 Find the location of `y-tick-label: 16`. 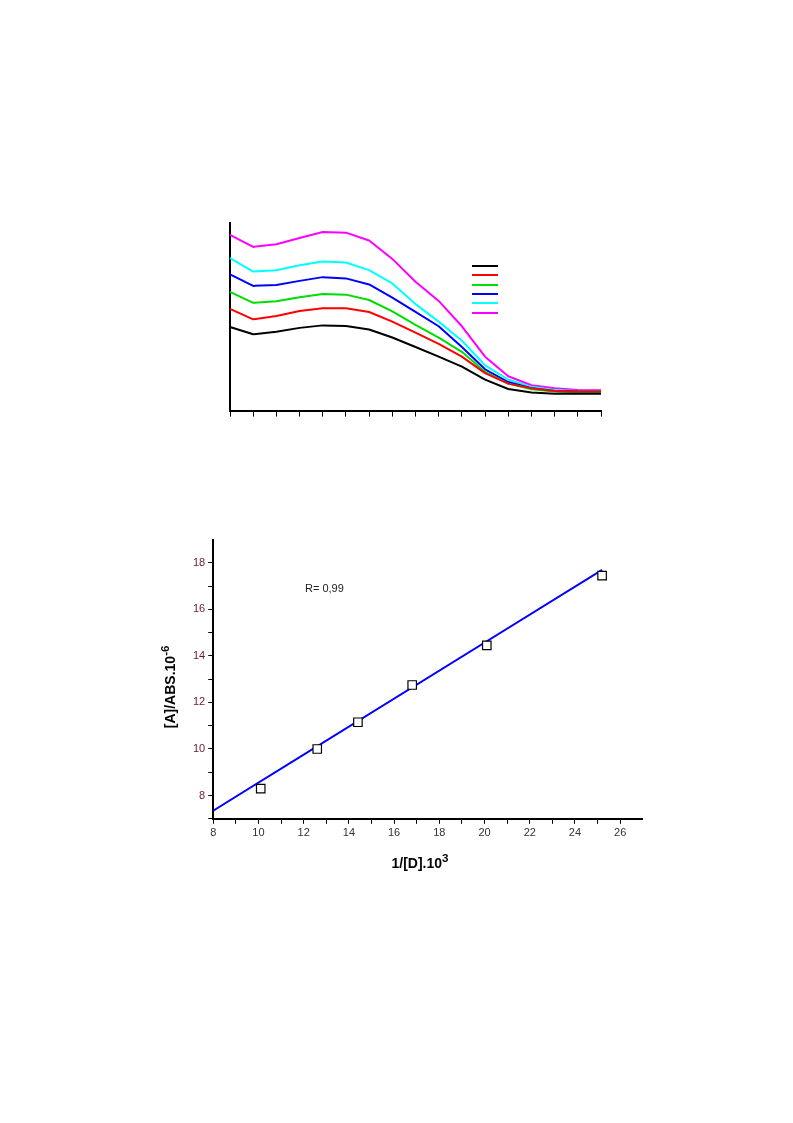

y-tick-label: 16 is located at coordinates (199, 608).